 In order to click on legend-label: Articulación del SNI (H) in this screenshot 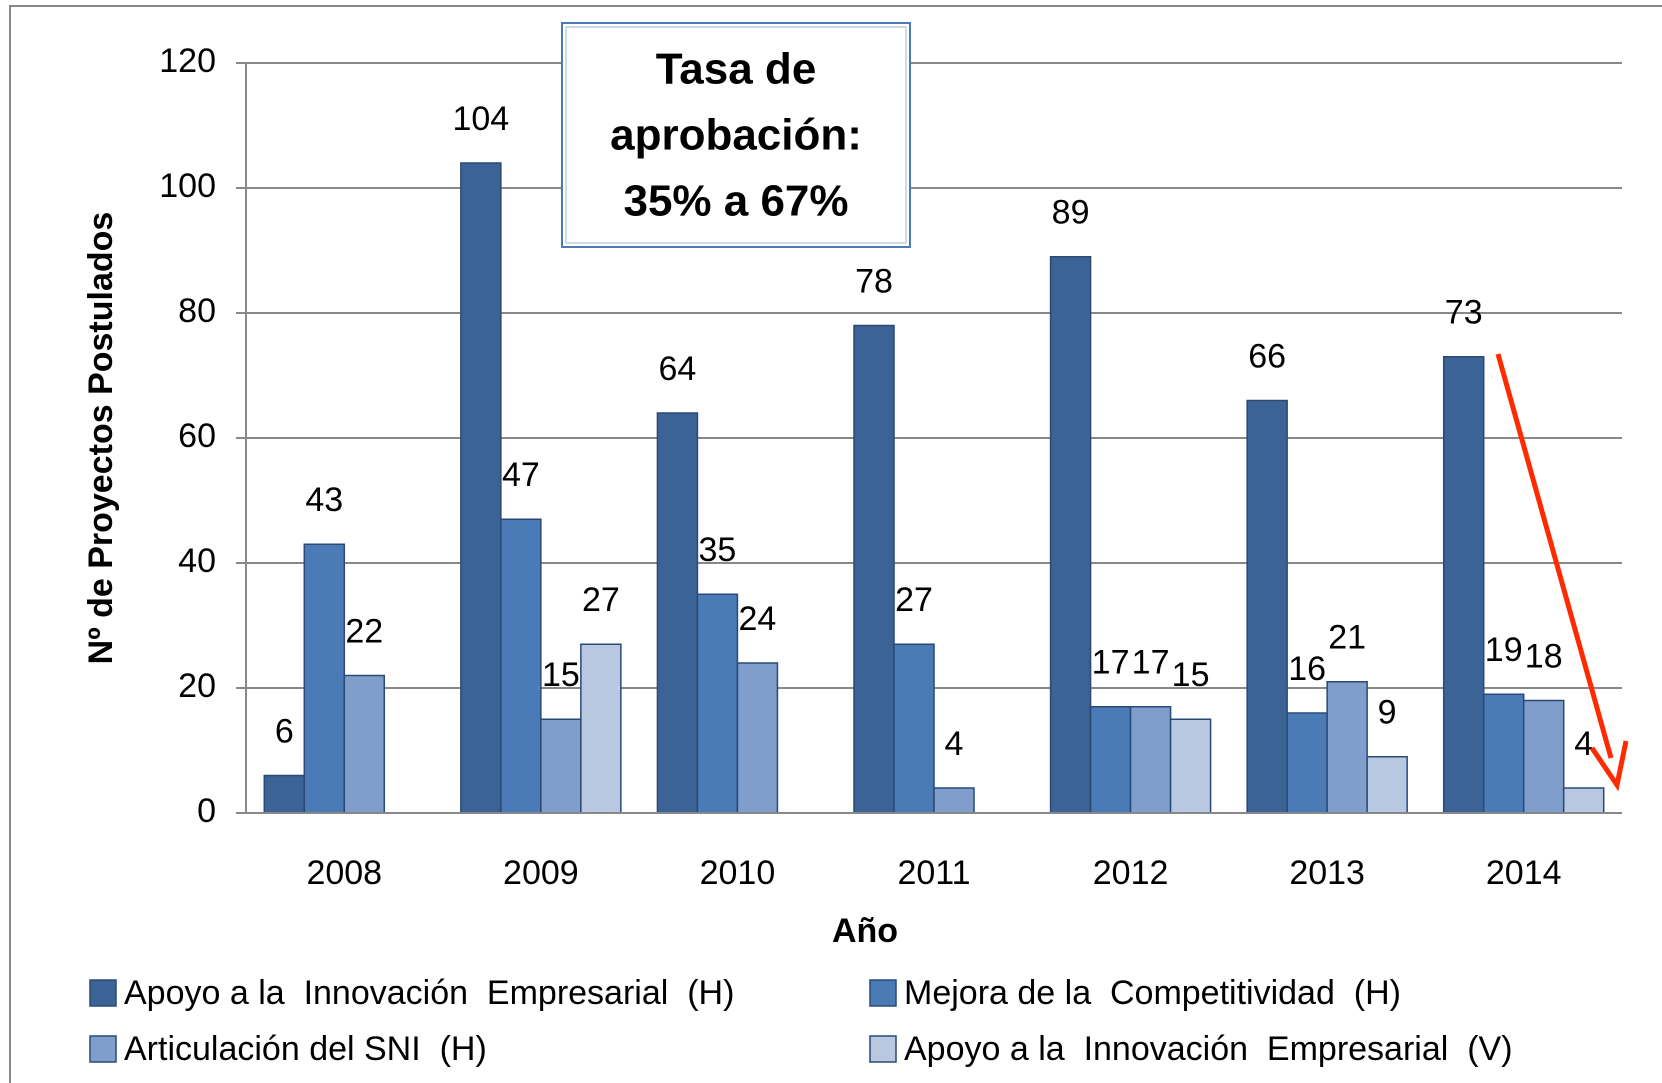, I will do `click(305, 1049)`.